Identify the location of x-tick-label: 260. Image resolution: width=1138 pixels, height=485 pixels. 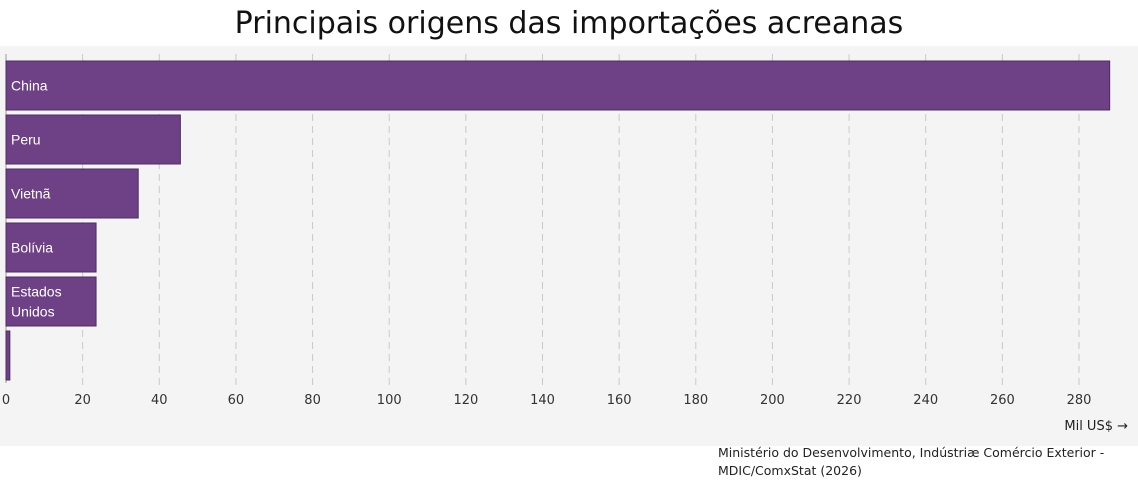
(1002, 400).